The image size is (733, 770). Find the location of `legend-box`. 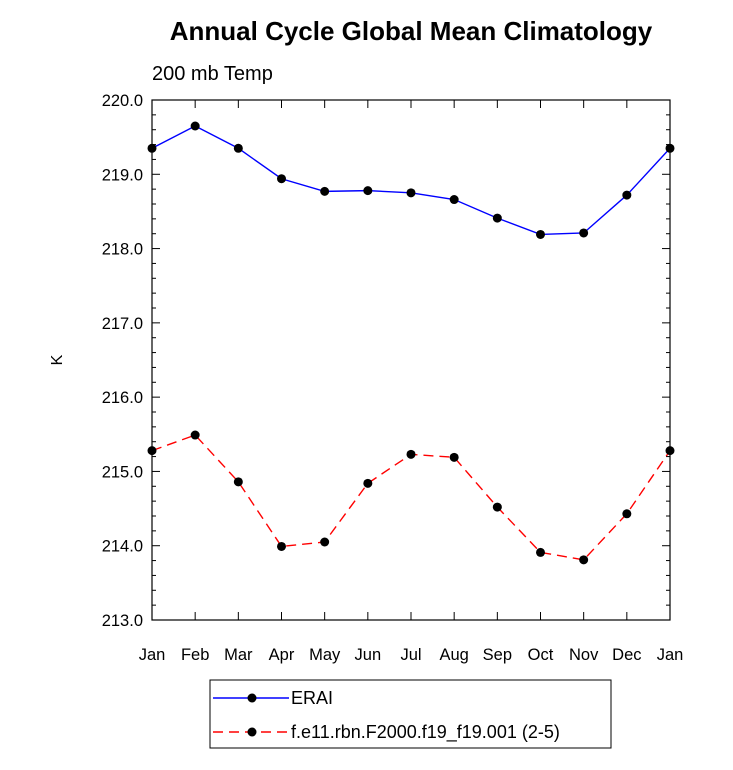

legend-box is located at coordinates (410, 714).